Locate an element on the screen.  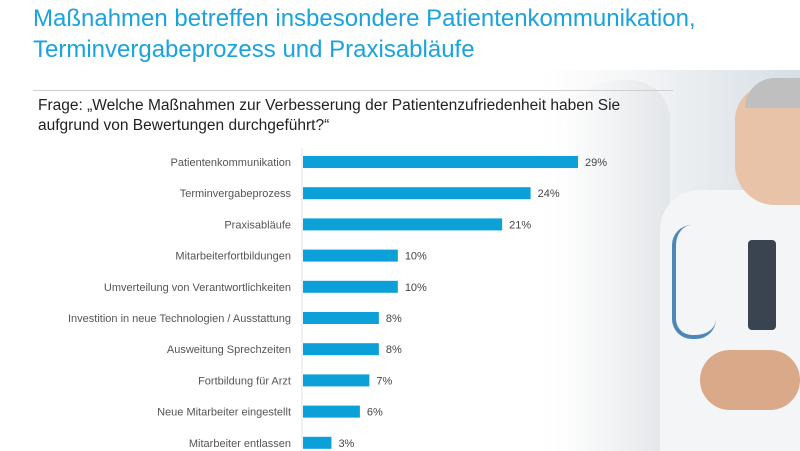
doctor-tie is located at coordinates (762, 285).